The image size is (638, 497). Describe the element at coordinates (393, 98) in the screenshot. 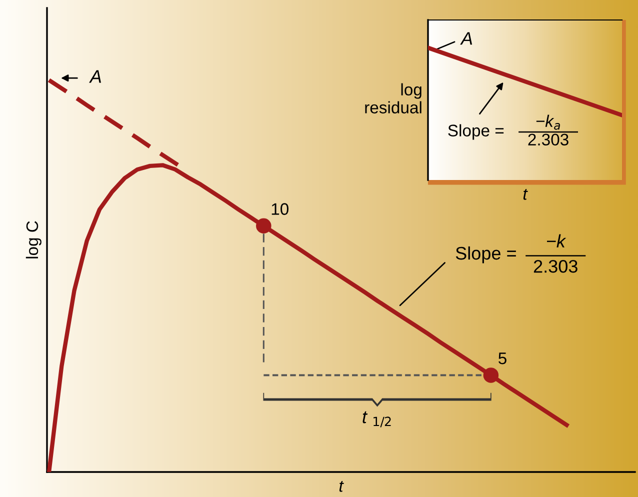

I see `y-axis-title: log residual` at that location.